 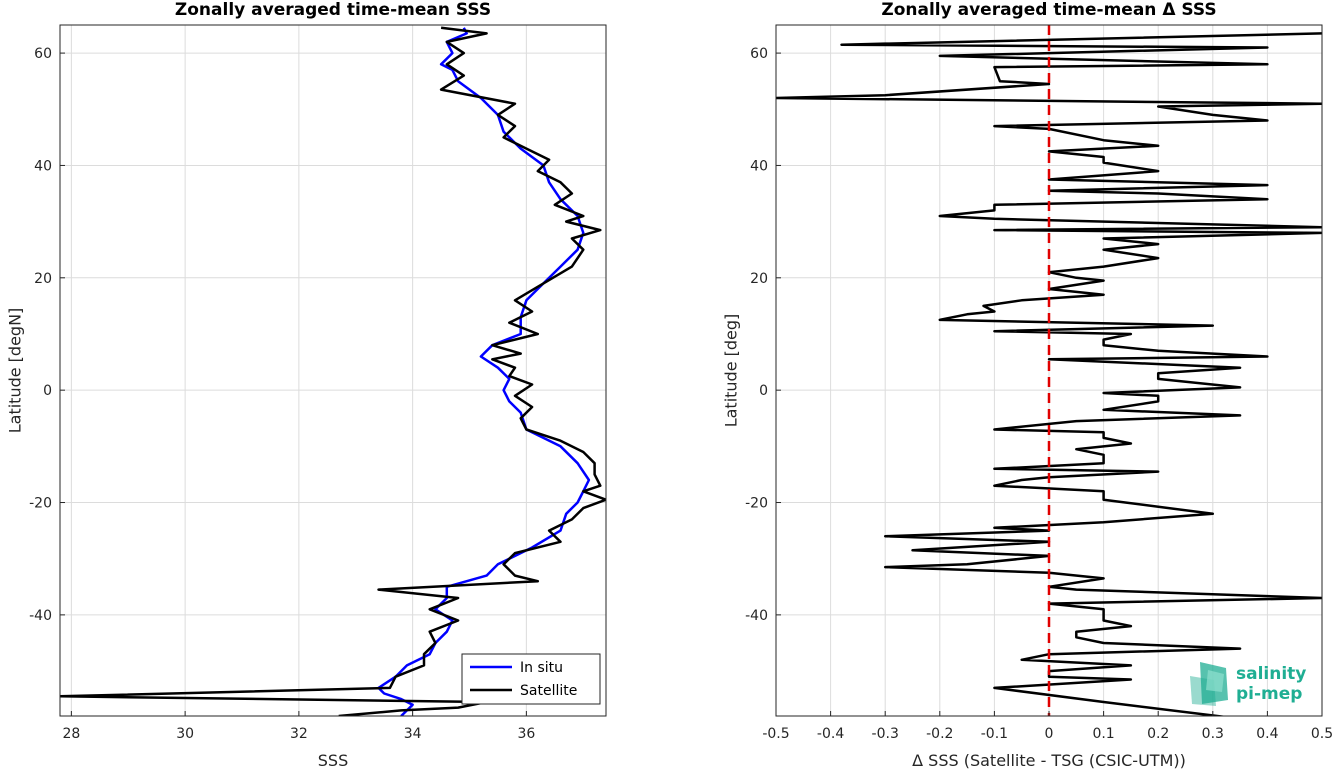 What do you see at coordinates (1048, 10) in the screenshot?
I see `right-chart-title: Zonally averaged time-mean Δ SSS` at bounding box center [1048, 10].